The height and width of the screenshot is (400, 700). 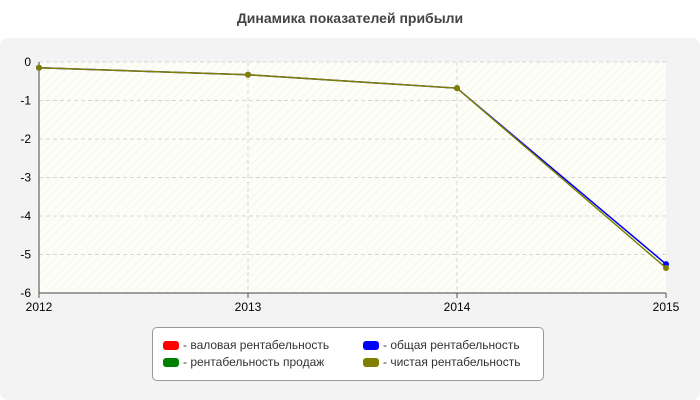 What do you see at coordinates (350, 18) in the screenshot?
I see `chart-title: Динамика показателей прибыли` at bounding box center [350, 18].